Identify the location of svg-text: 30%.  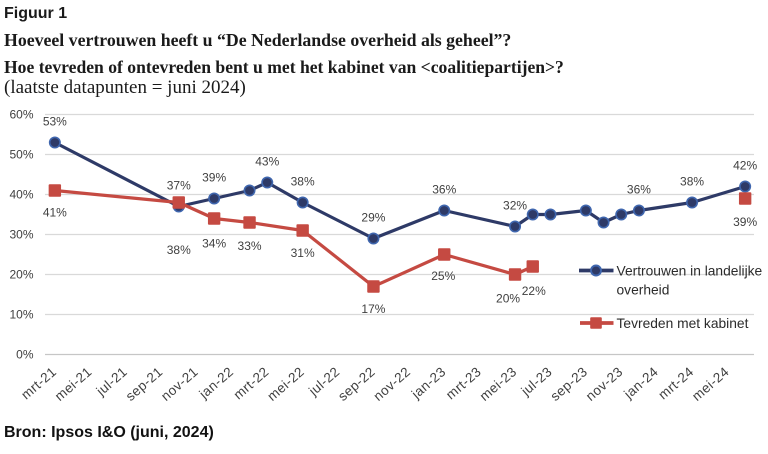
(21, 235).